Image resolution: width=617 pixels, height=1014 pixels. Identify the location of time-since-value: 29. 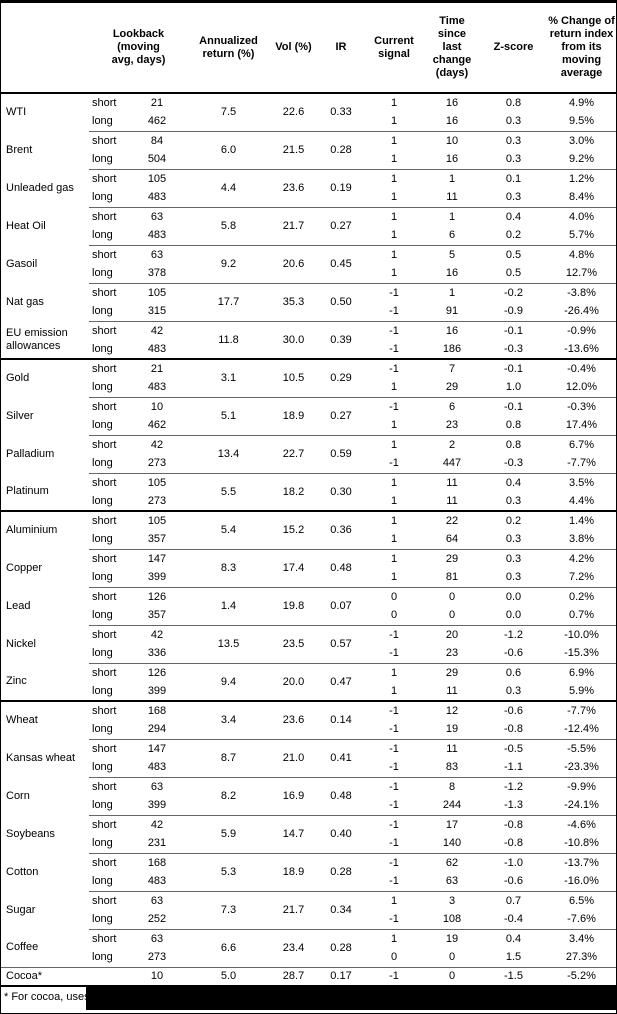
(452, 387).